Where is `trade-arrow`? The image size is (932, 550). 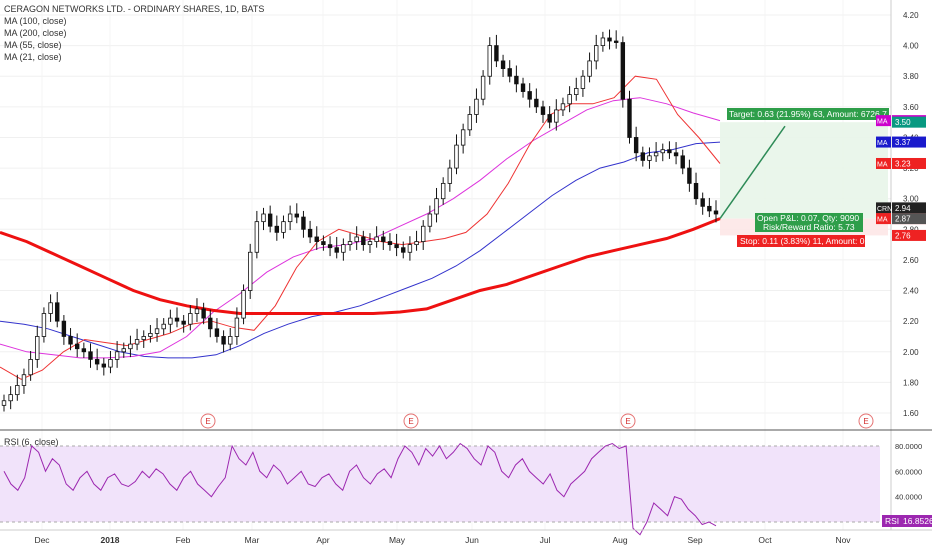 trade-arrow is located at coordinates (752, 172).